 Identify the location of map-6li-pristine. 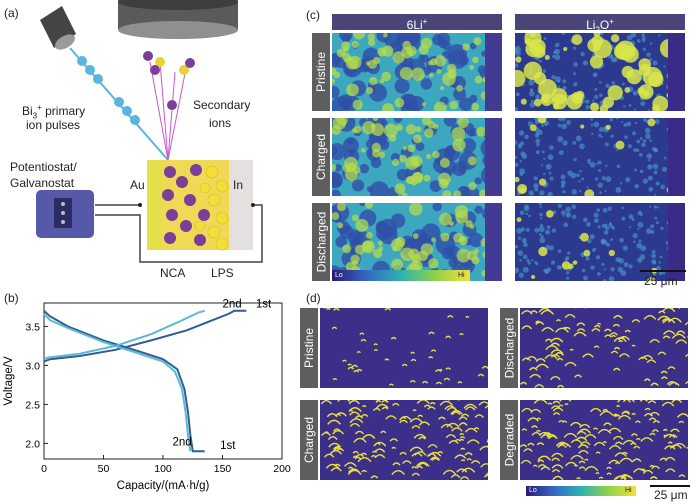
(417, 72).